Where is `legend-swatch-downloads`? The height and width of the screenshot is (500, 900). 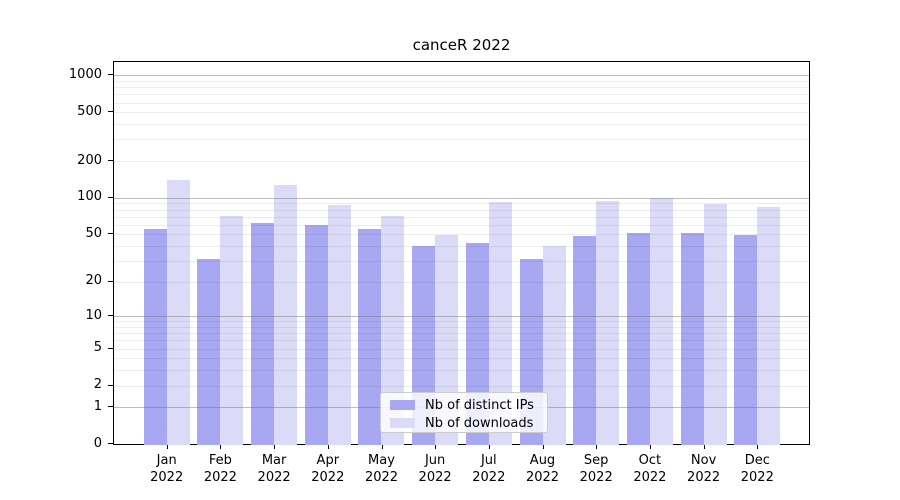
legend-swatch-downloads is located at coordinates (402, 423).